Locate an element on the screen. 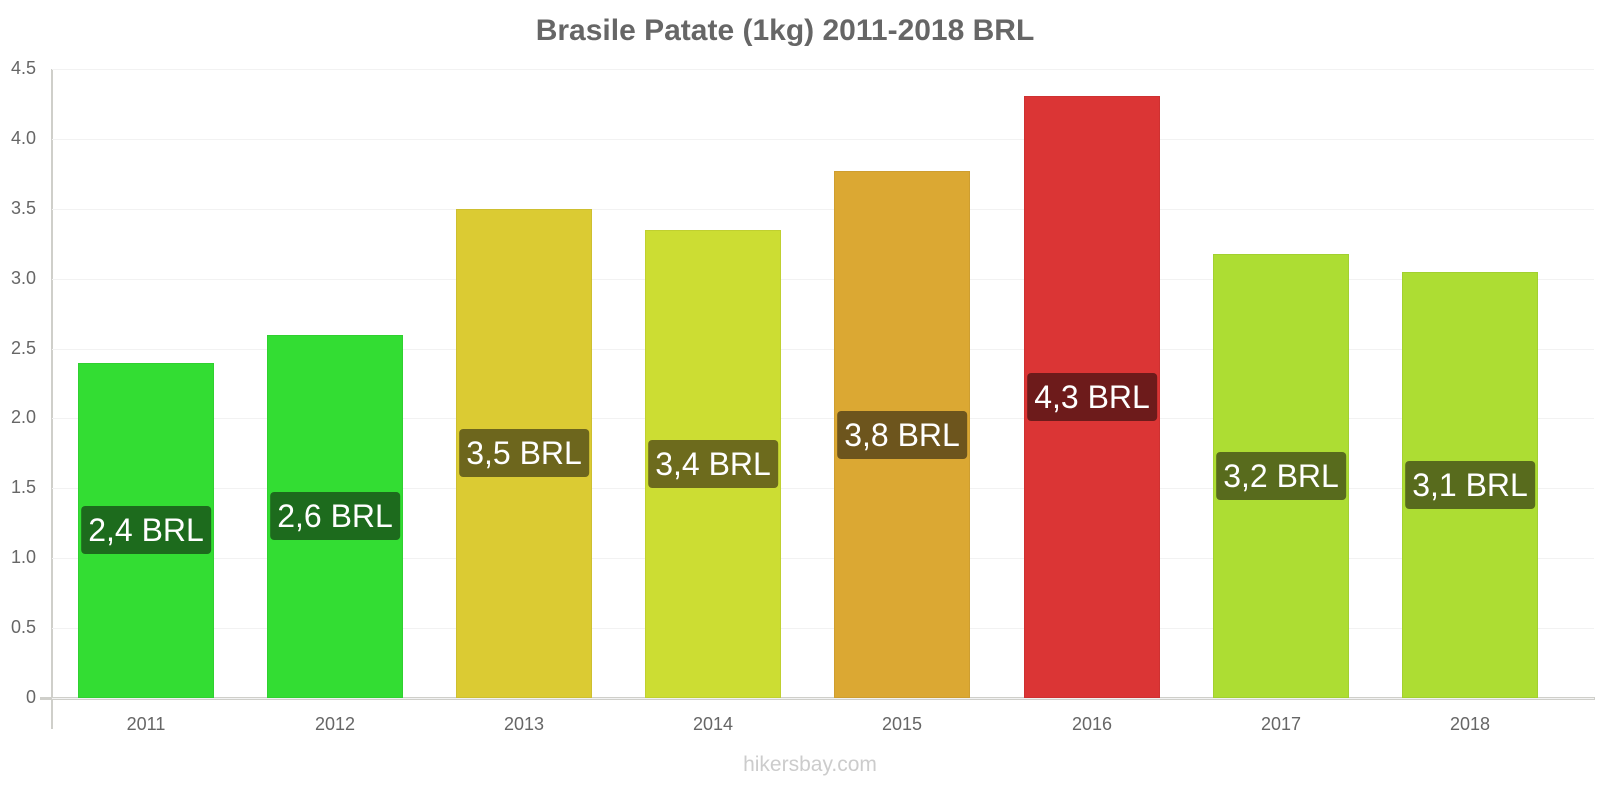 This screenshot has height=800, width=1600. x-tick-label: 2016 is located at coordinates (1092, 724).